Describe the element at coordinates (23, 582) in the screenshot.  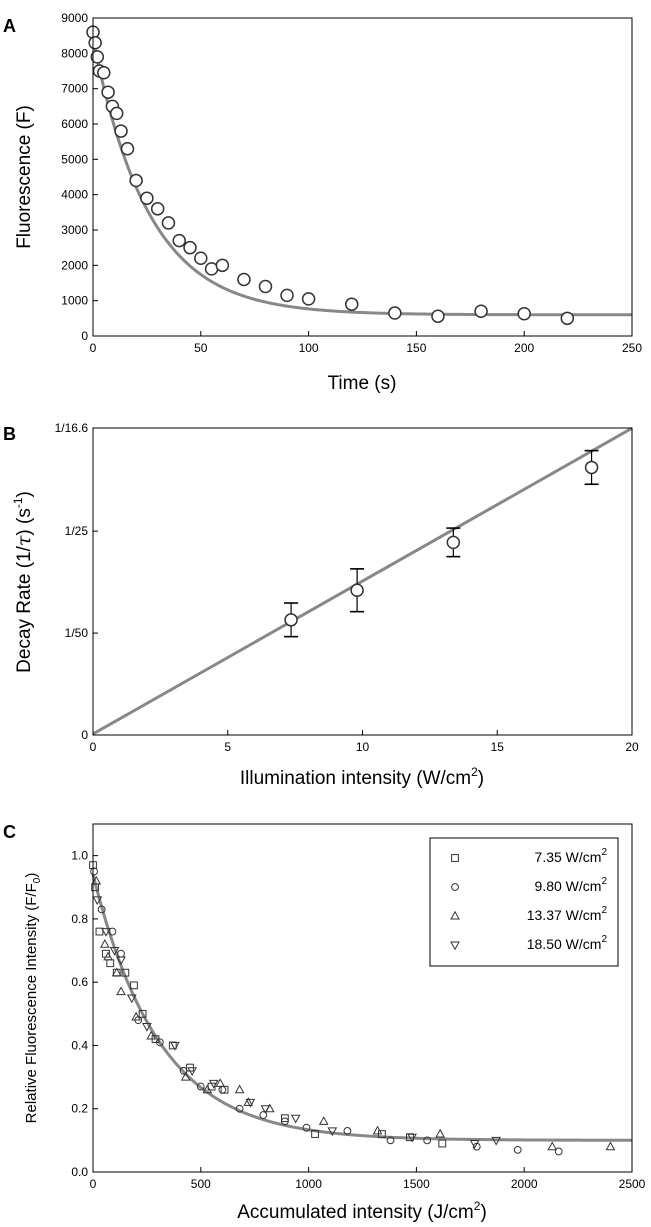
I see `panel-b-ylabel: Decay Rate (1/τ) (s-1)` at that location.